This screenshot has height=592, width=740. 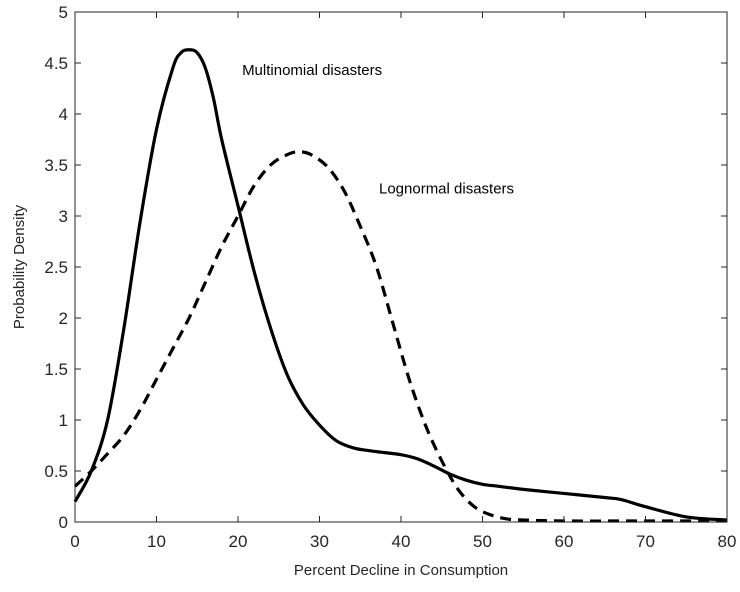 What do you see at coordinates (401, 541) in the screenshot?
I see `x-tick-label: 40` at bounding box center [401, 541].